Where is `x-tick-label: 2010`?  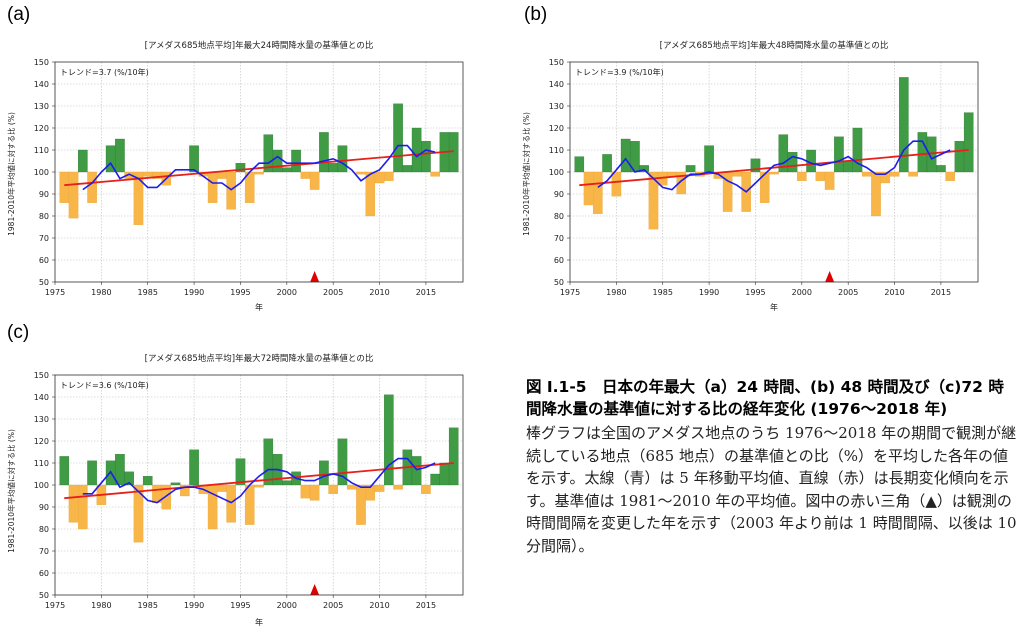
x-tick-label: 2010 is located at coordinates (379, 605).